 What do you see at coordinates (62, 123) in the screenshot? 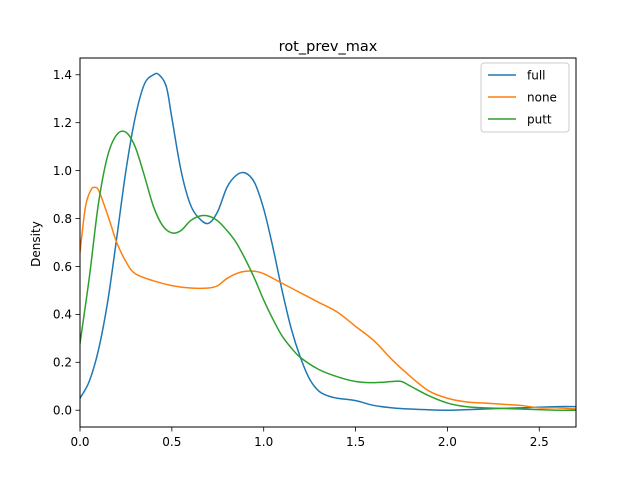
I see `y-tick-label: 1.2` at bounding box center [62, 123].